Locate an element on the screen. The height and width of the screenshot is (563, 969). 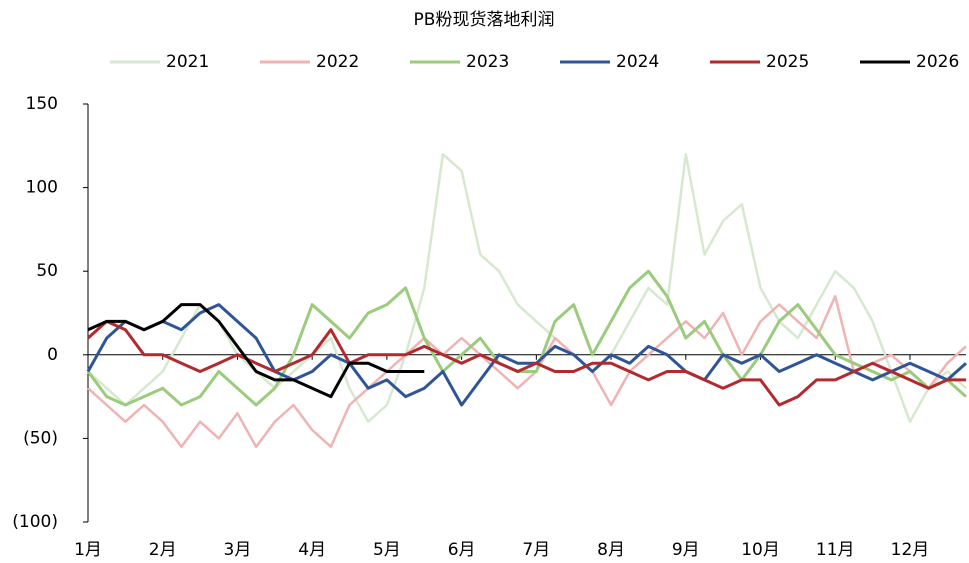
legend-label: 2025 is located at coordinates (787, 62).